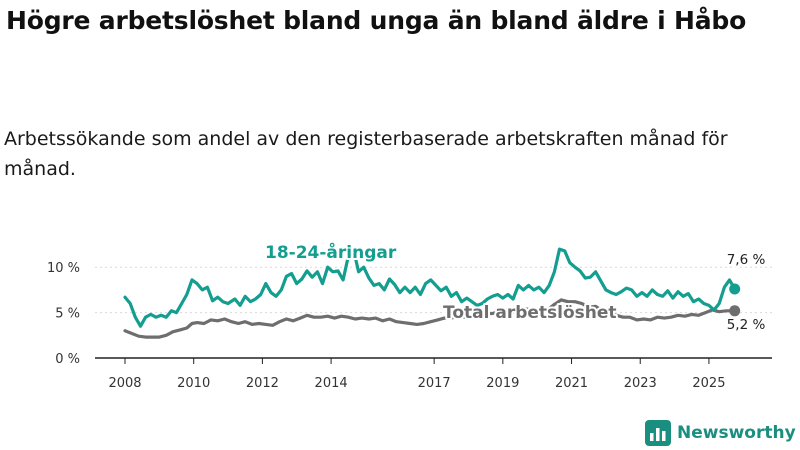 The width and height of the screenshot is (800, 450). What do you see at coordinates (571, 383) in the screenshot?
I see `x-tick-label: 2021` at bounding box center [571, 383].